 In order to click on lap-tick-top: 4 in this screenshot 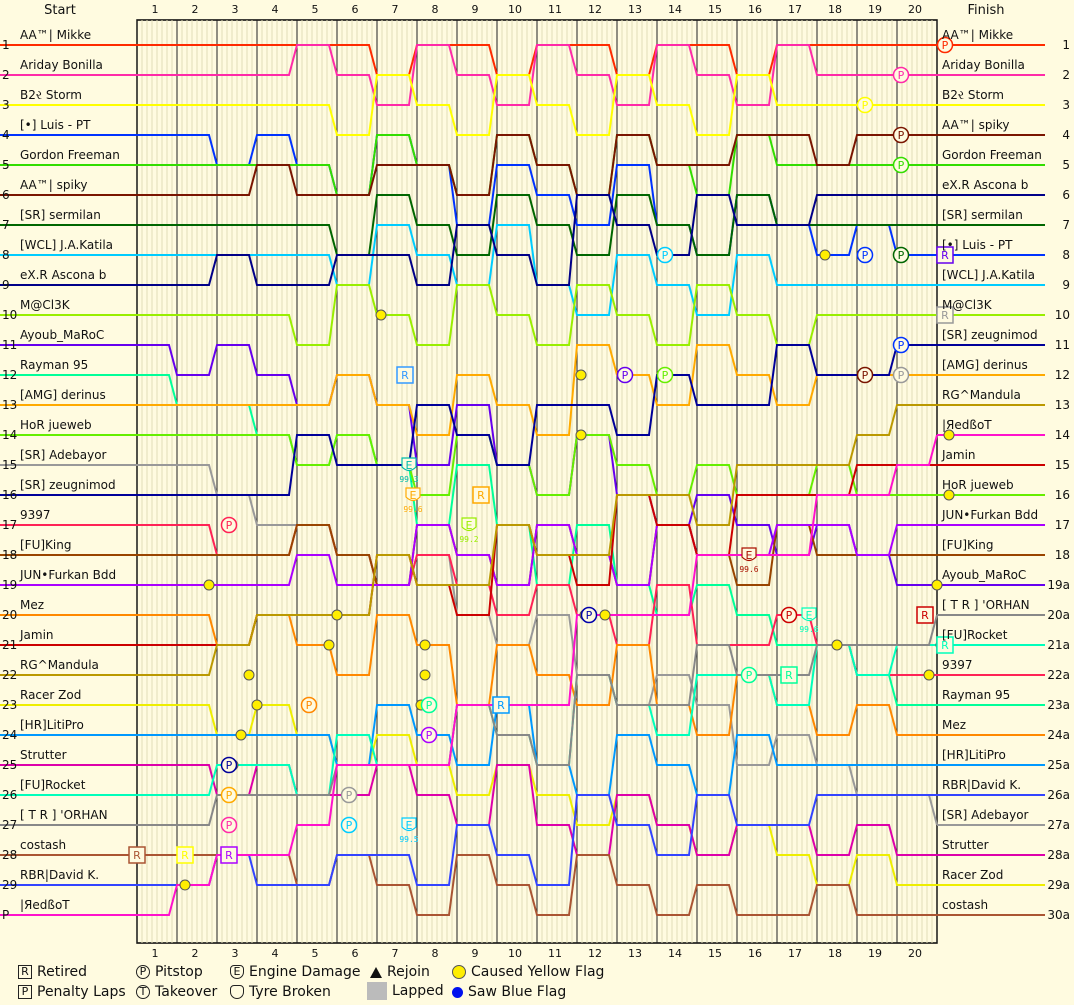, I will do `click(275, 9)`.